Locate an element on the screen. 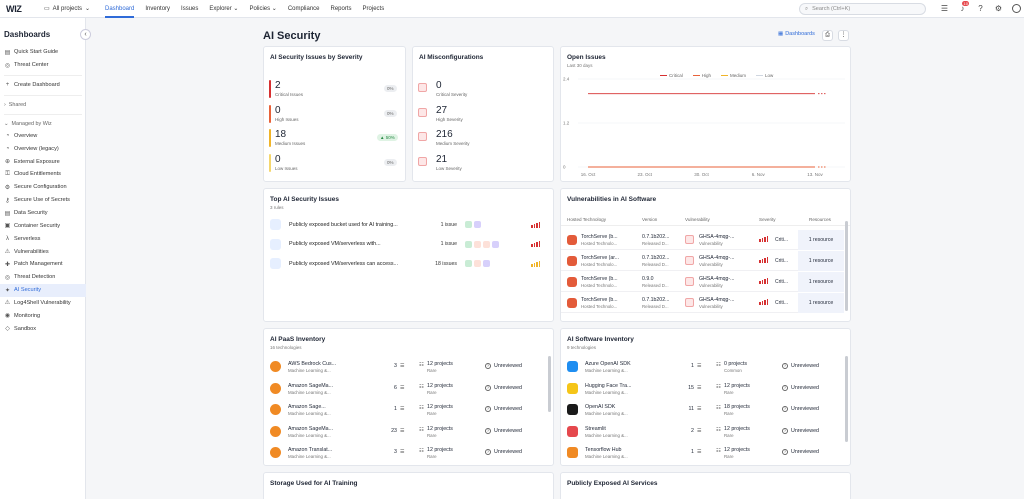 The width and height of the screenshot is (1024, 499). create-dashboard-button: + Create Dashboard is located at coordinates (43, 85).